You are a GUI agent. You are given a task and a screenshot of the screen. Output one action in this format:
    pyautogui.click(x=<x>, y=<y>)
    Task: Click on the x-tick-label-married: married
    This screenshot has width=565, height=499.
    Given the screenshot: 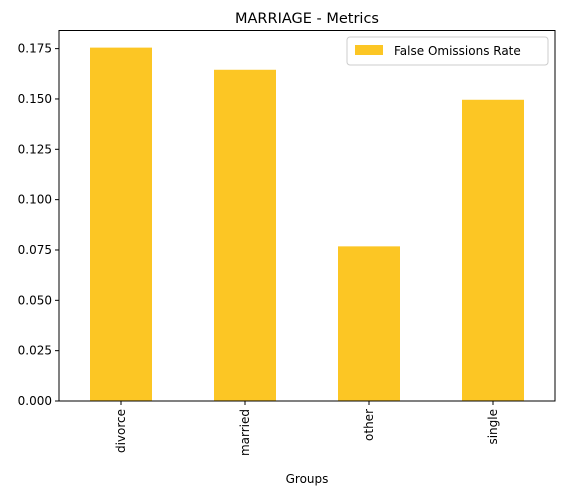 What is the action you would take?
    pyautogui.click(x=245, y=432)
    